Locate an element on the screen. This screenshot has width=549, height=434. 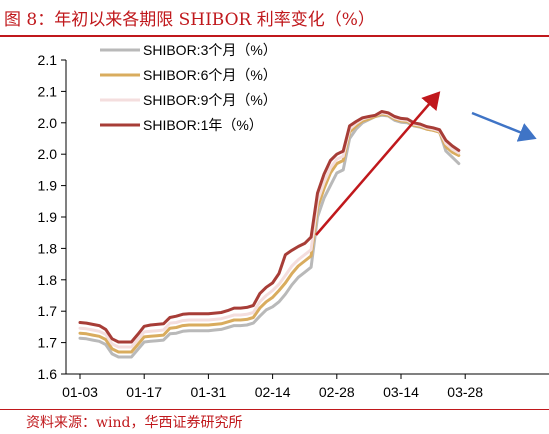
y-tick-label: 1.6 is located at coordinates (48, 374).